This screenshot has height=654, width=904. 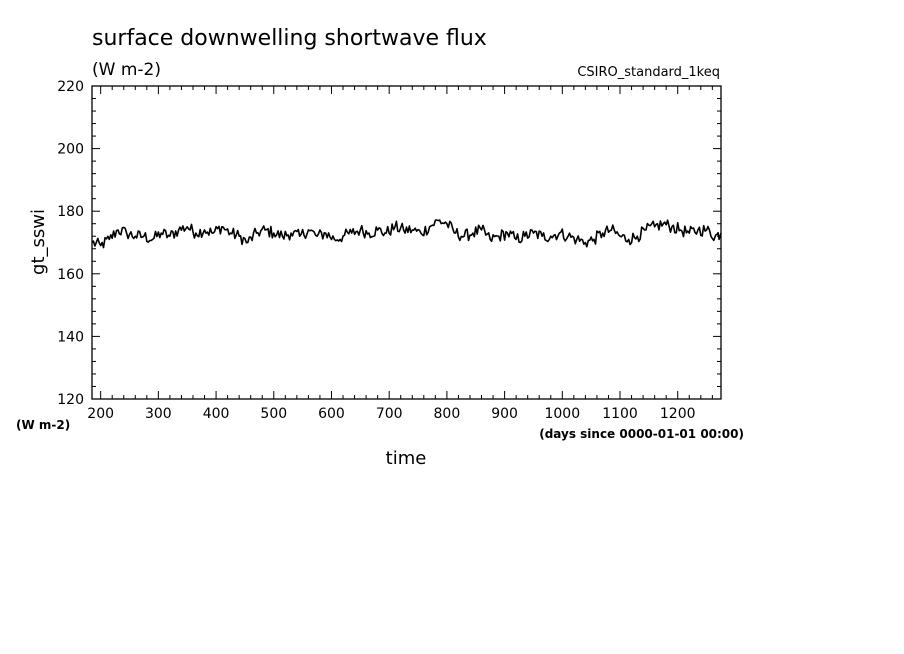 I want to click on y-axis-units: (W m-2), so click(x=43, y=425).